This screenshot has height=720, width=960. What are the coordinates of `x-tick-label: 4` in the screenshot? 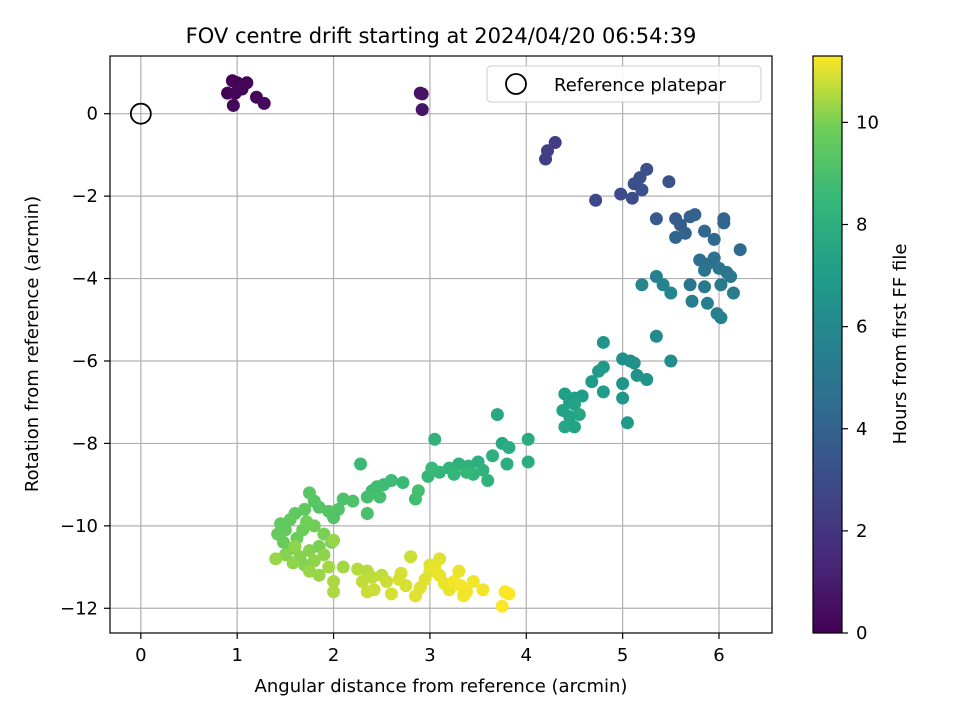 It's located at (526, 655).